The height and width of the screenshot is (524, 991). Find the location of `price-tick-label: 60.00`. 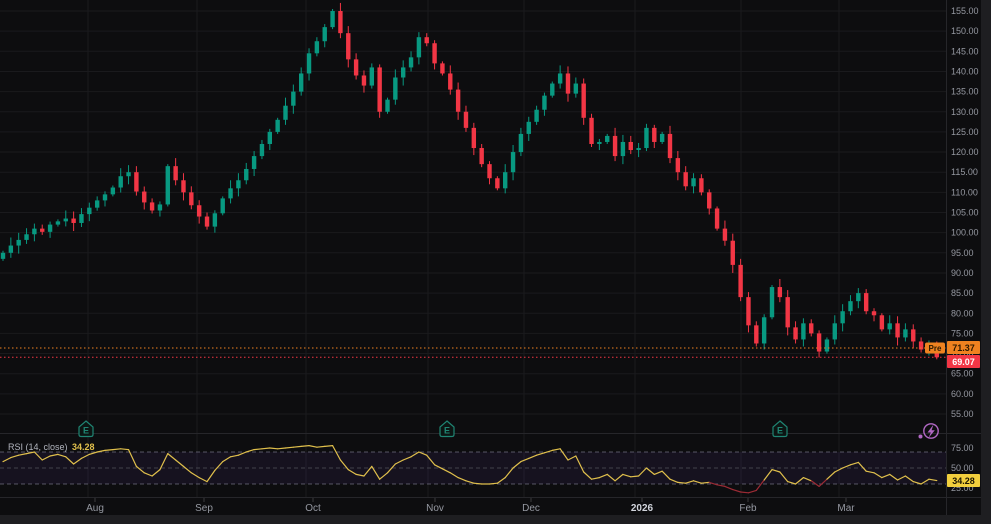

price-tick-label: 60.00 is located at coordinates (962, 394).